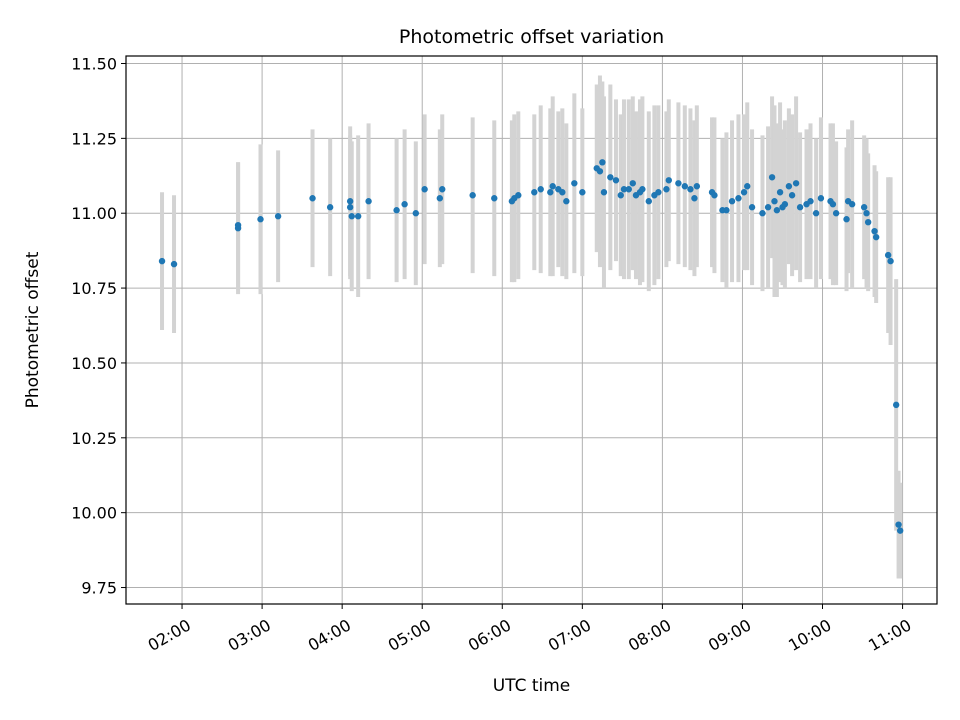 The width and height of the screenshot is (960, 720). Describe the element at coordinates (94, 63) in the screenshot. I see `y-tick-label: 11.50` at that location.